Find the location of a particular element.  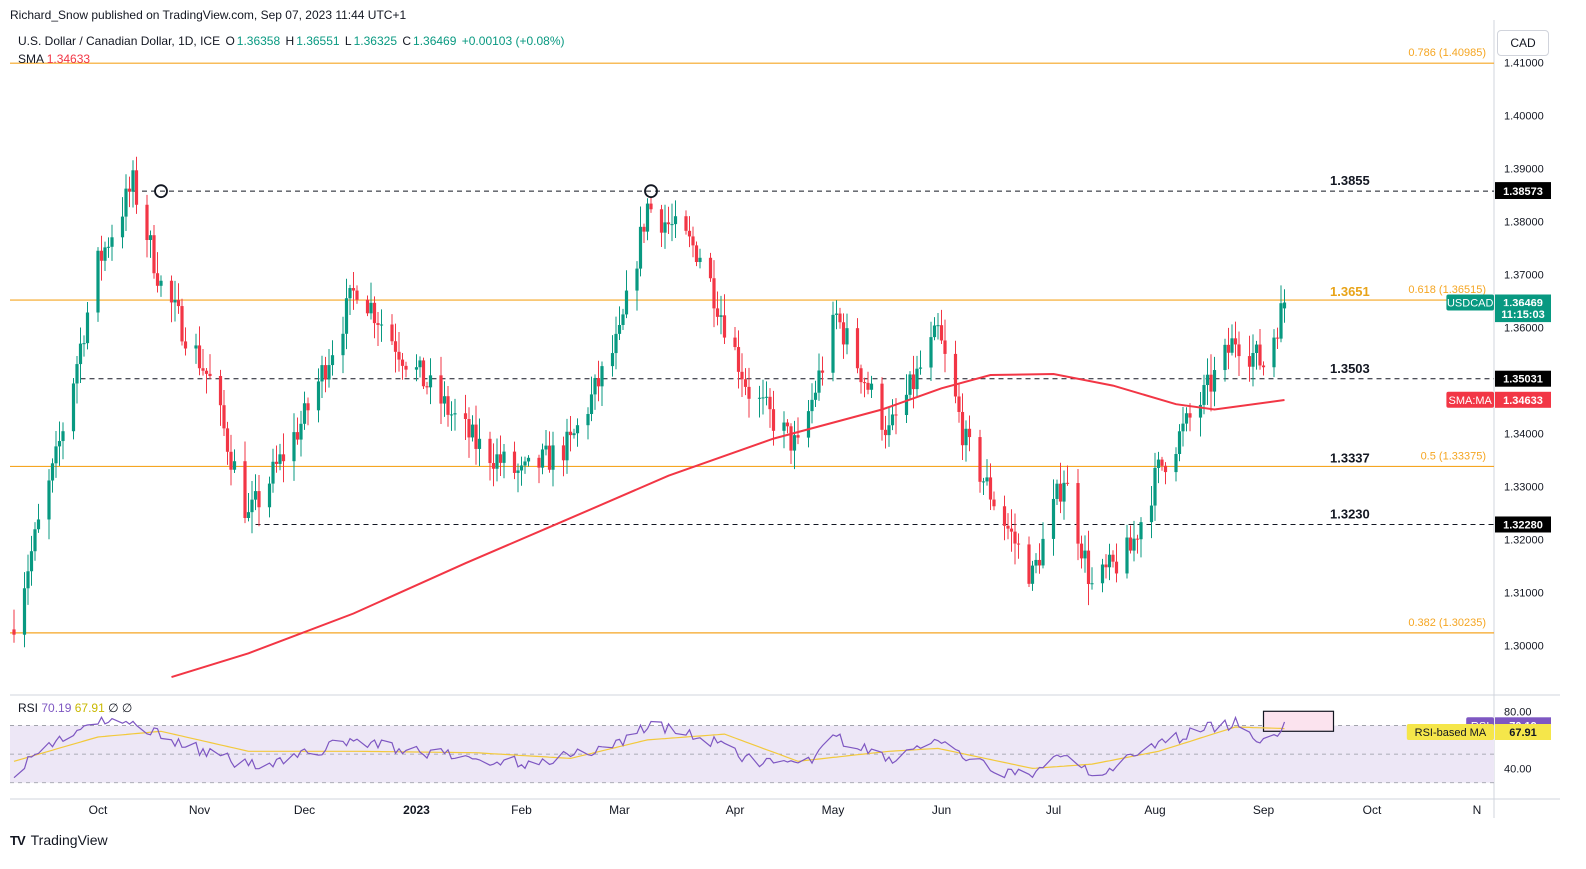

price-tick-label: 1.32000 is located at coordinates (1524, 540).